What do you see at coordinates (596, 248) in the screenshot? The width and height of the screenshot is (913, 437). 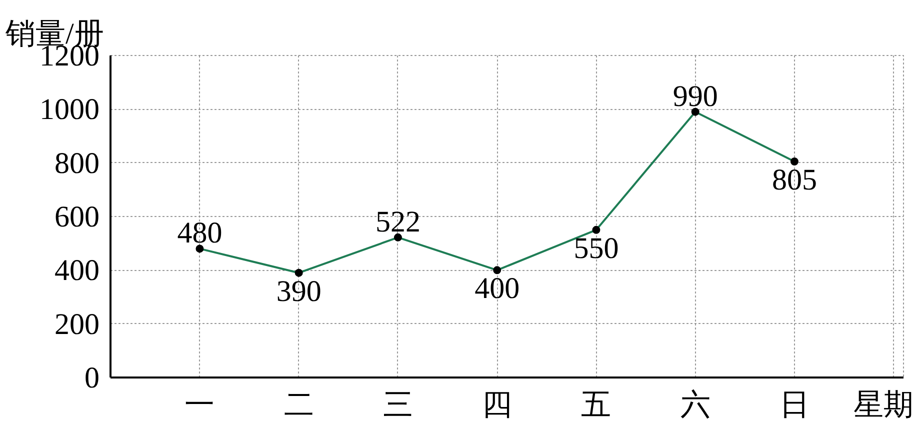 I see `data-label: 550` at bounding box center [596, 248].